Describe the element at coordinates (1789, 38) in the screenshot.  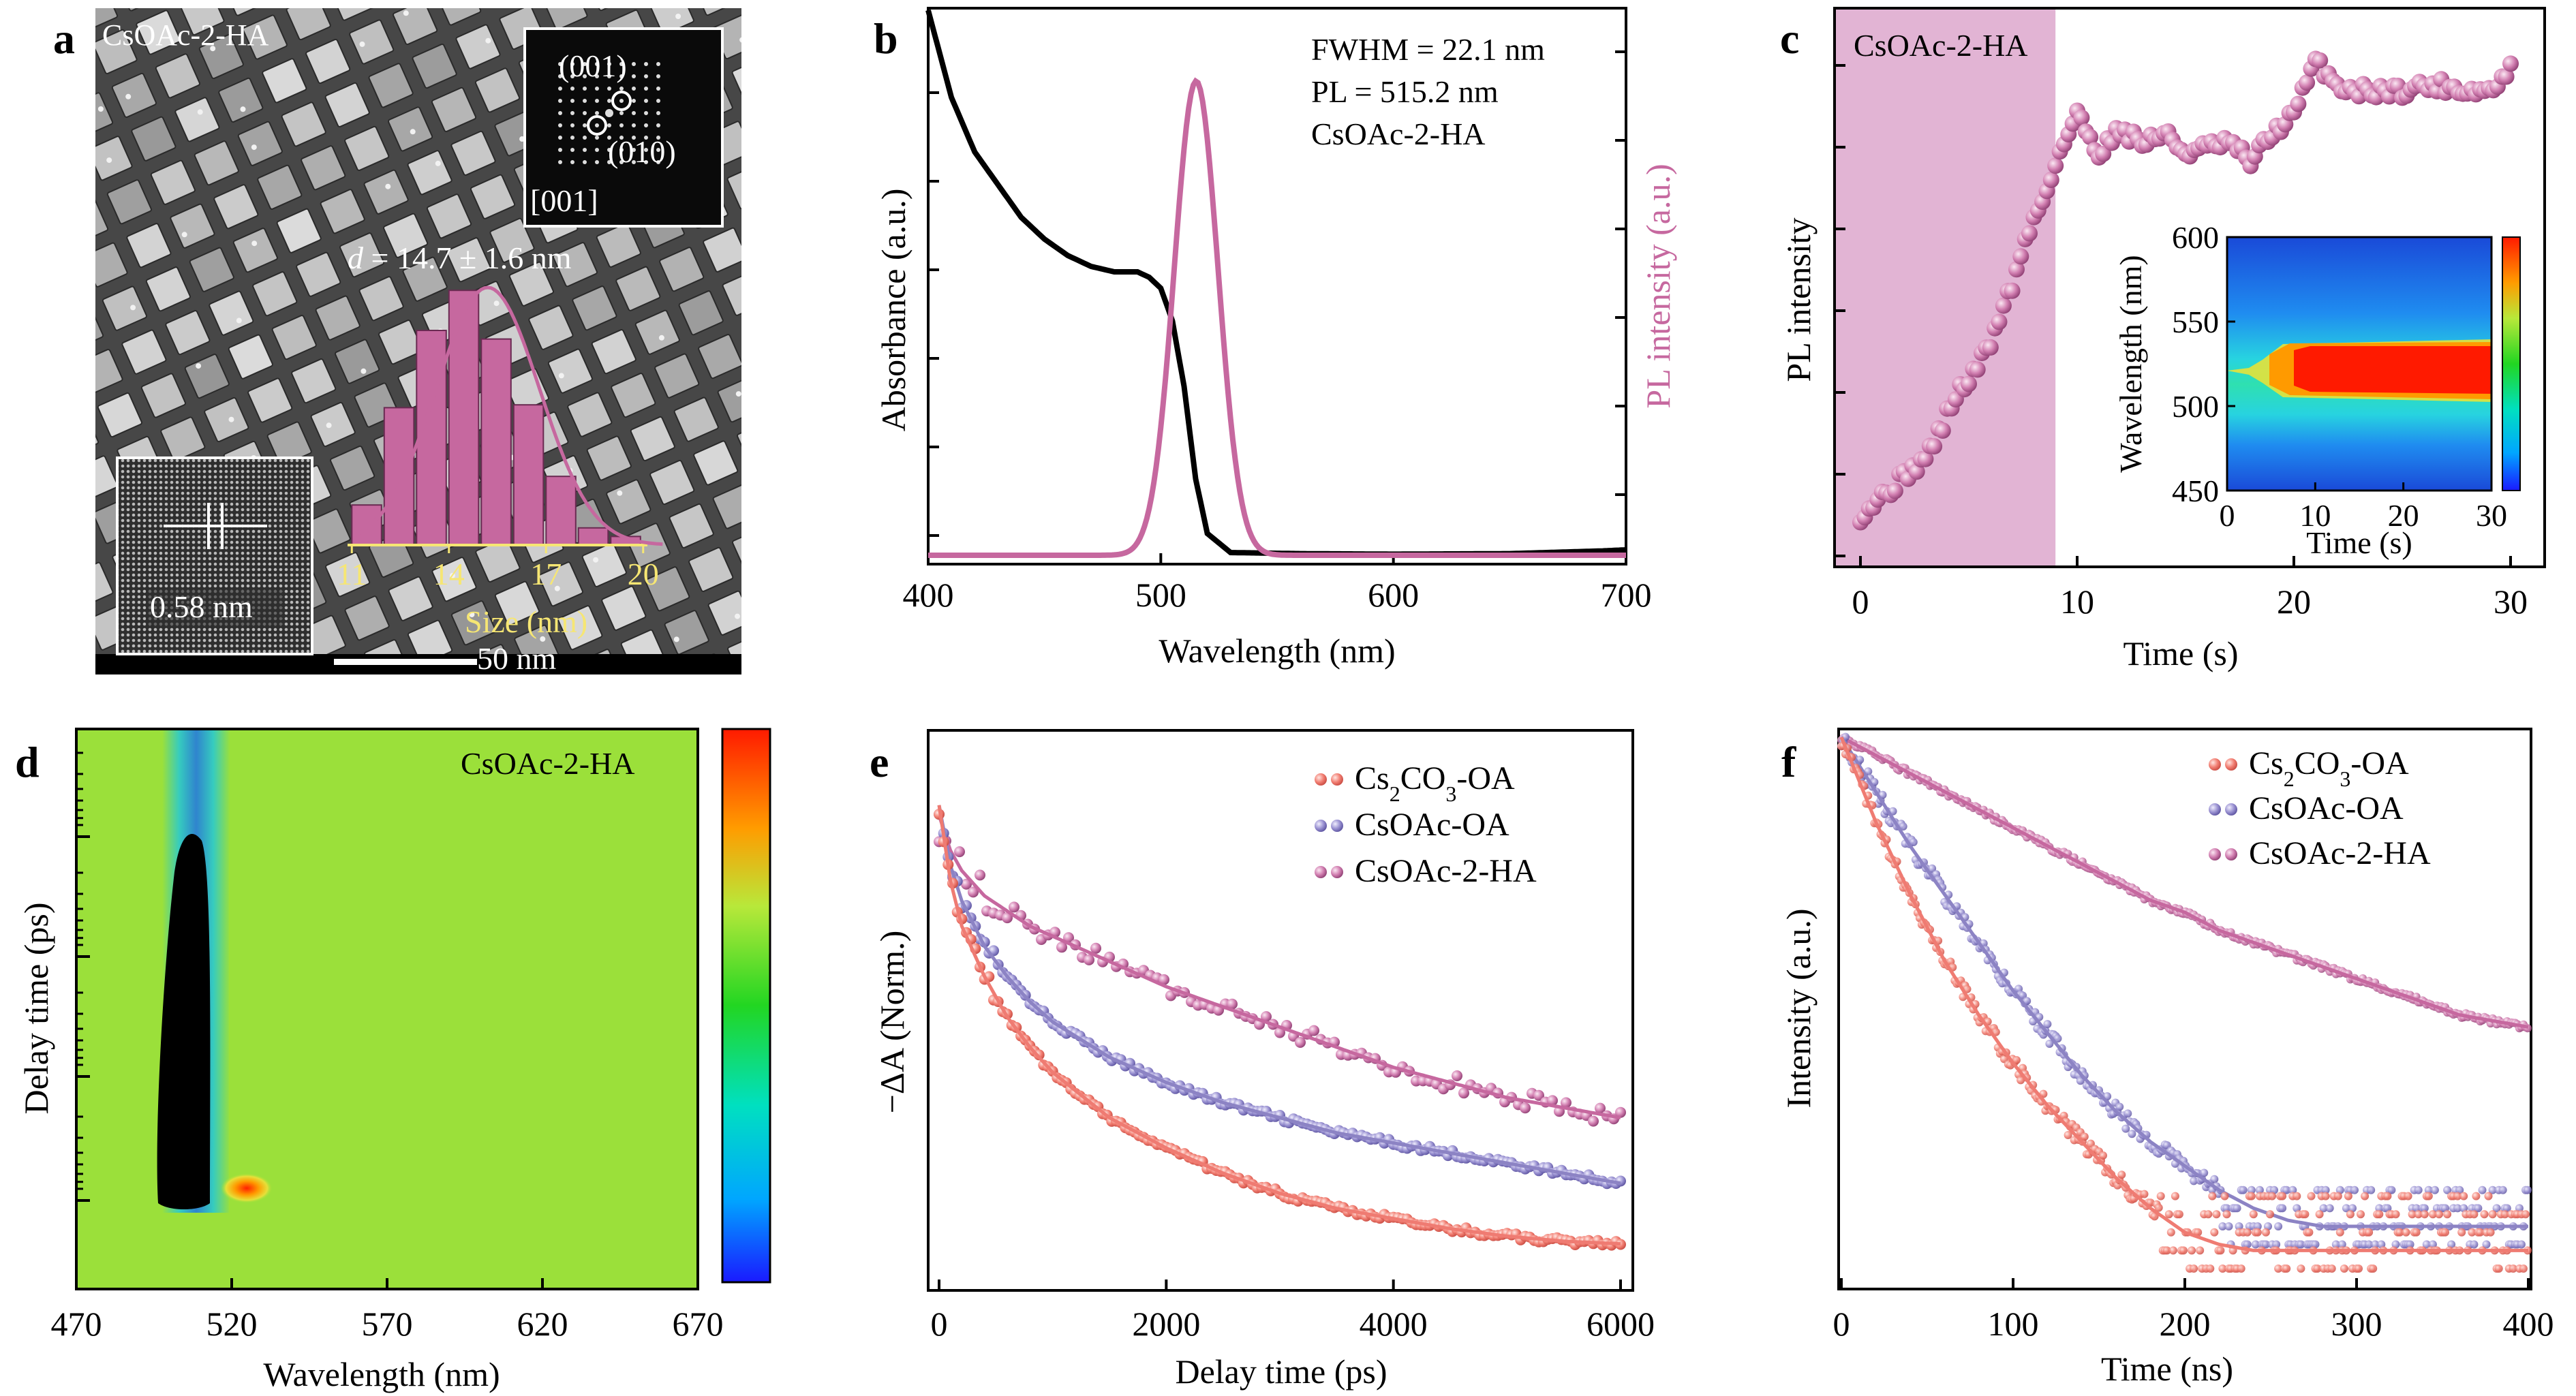
I see `panel-c-letter: c` at that location.